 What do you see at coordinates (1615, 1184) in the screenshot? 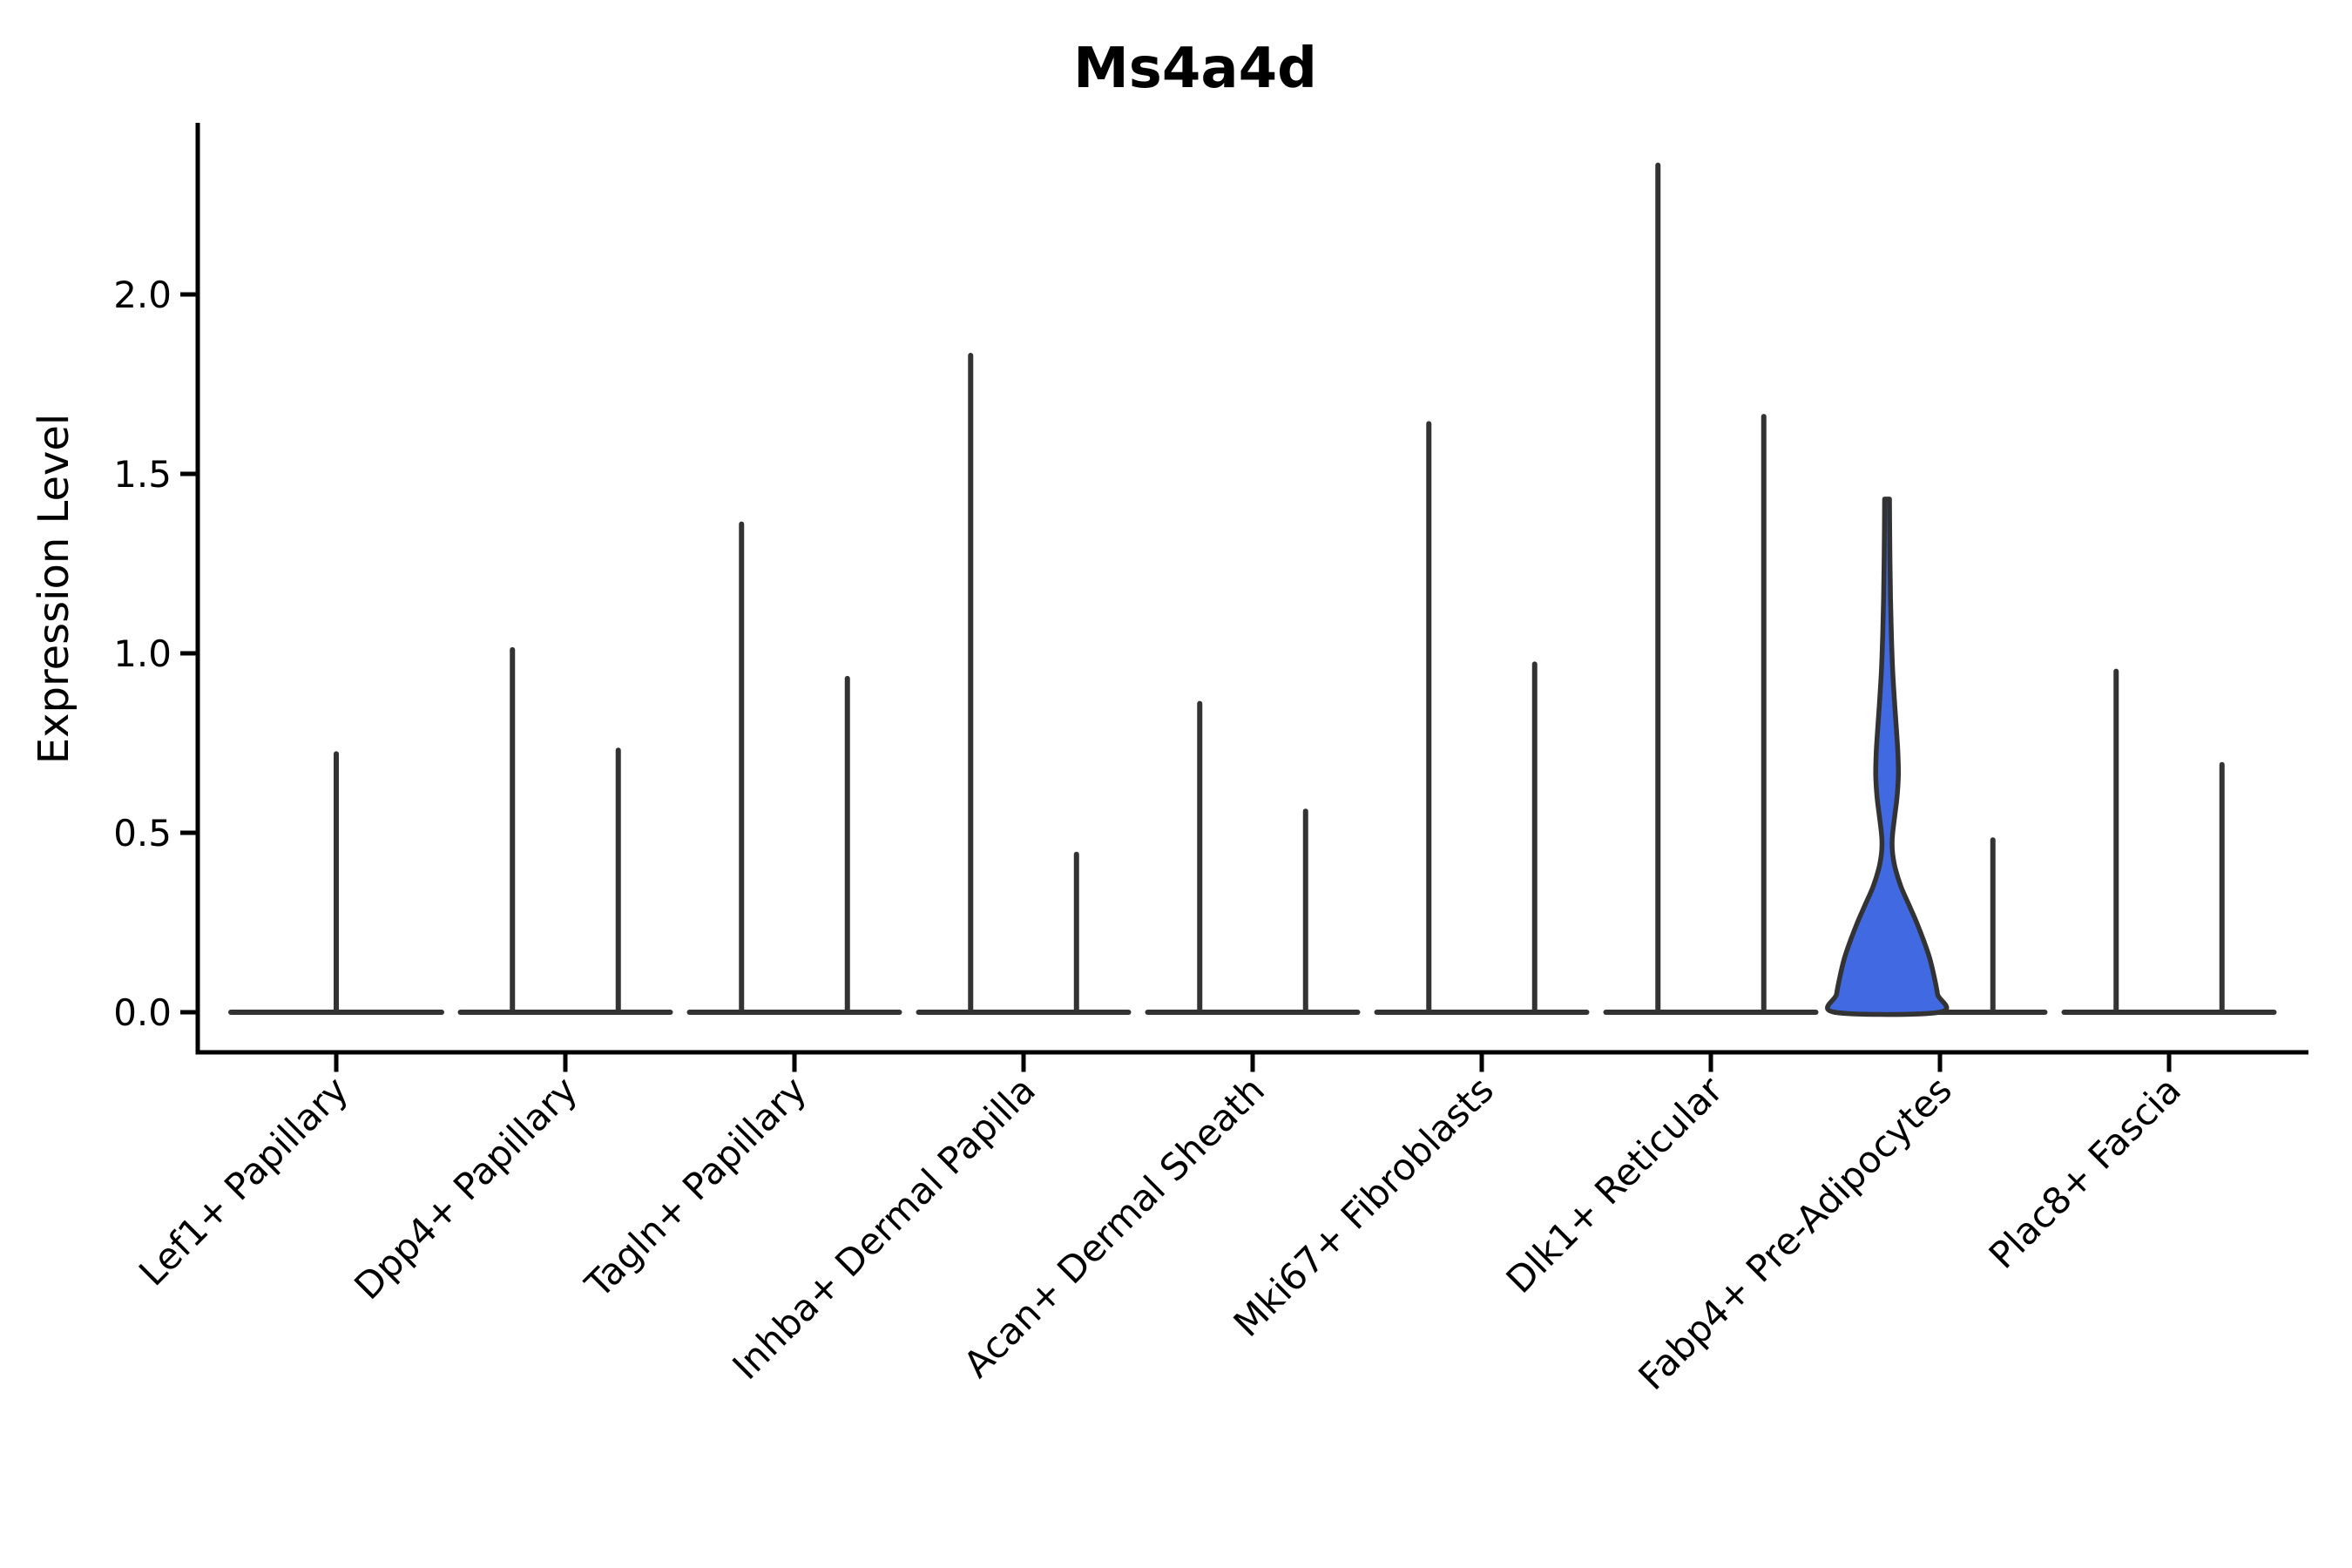
I see `x-tick-label: Dlk1+ Reticular` at bounding box center [1615, 1184].